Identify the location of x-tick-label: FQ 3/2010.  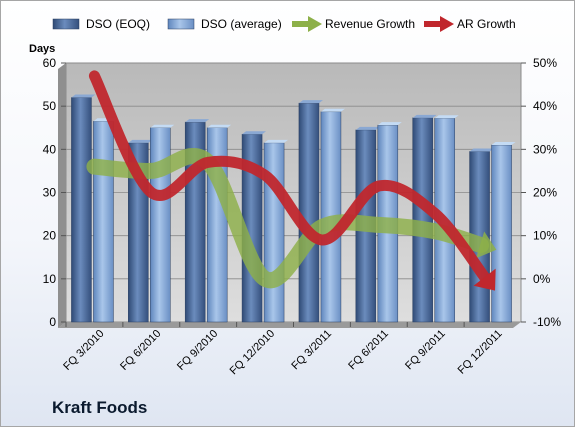
(83, 350).